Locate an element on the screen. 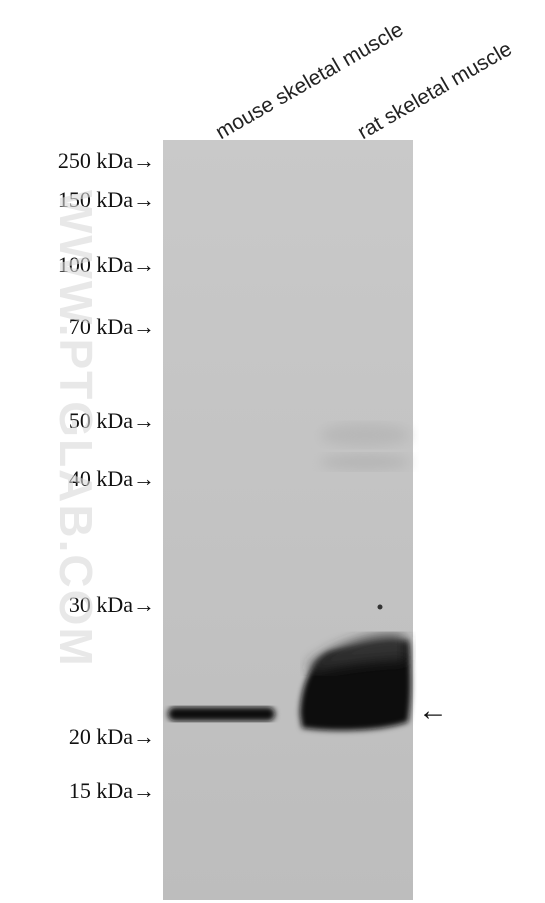  marker-label: 100 kDa→ is located at coordinates (106, 264).